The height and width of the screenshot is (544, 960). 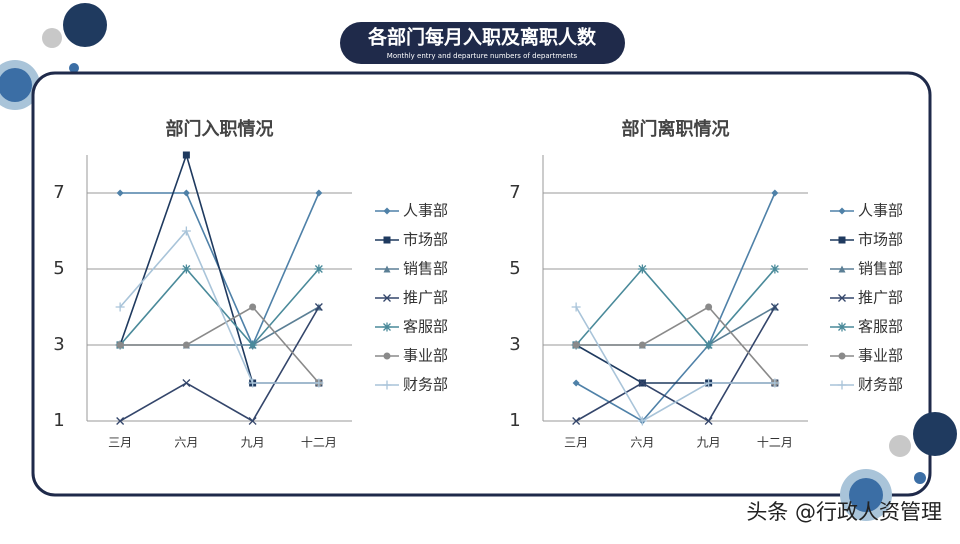 I want to click on slide-title: 各部门每月入职及离职人数, so click(x=482, y=37).